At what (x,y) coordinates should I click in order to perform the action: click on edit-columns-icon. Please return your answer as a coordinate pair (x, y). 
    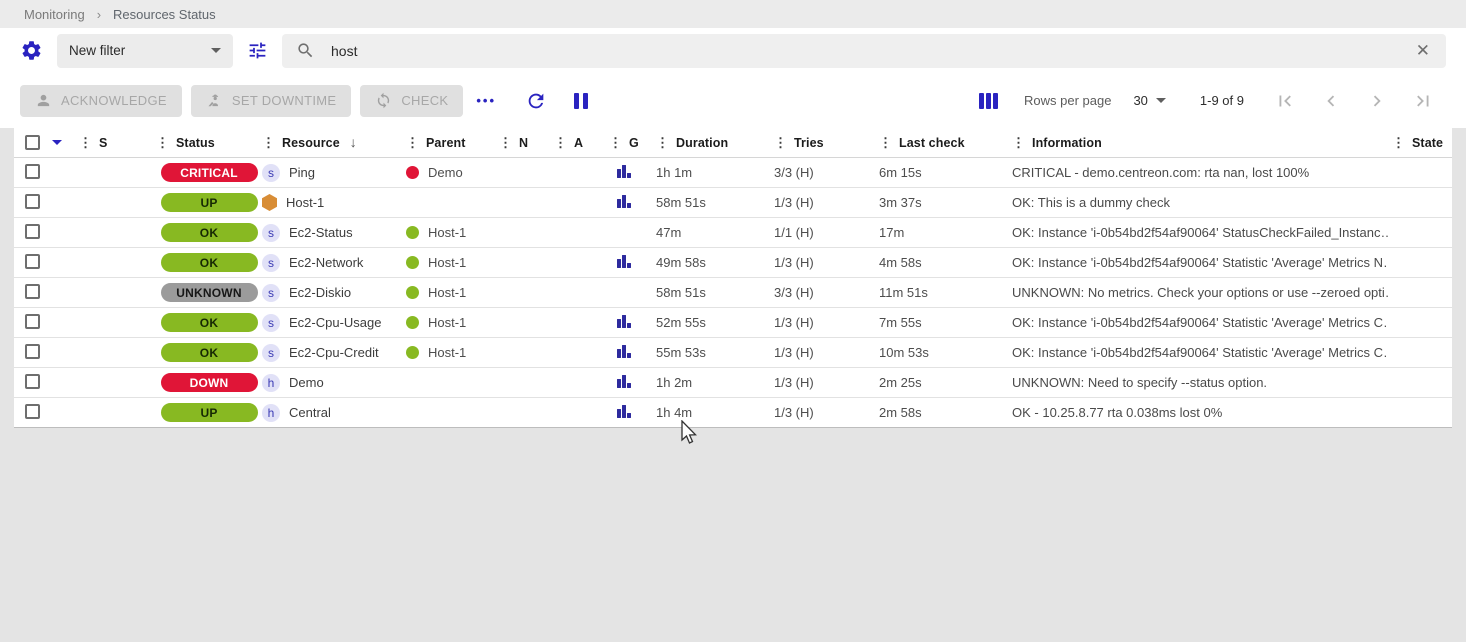
    Looking at the image, I should click on (988, 100).